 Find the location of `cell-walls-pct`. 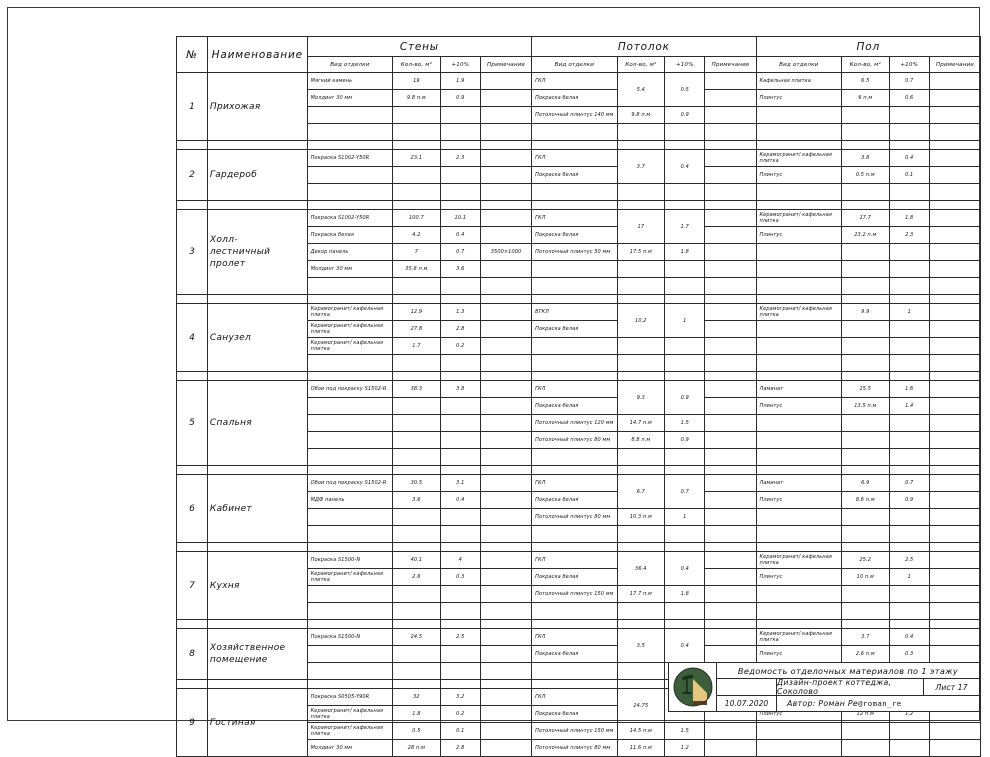

cell-walls-pct is located at coordinates (460, 423).